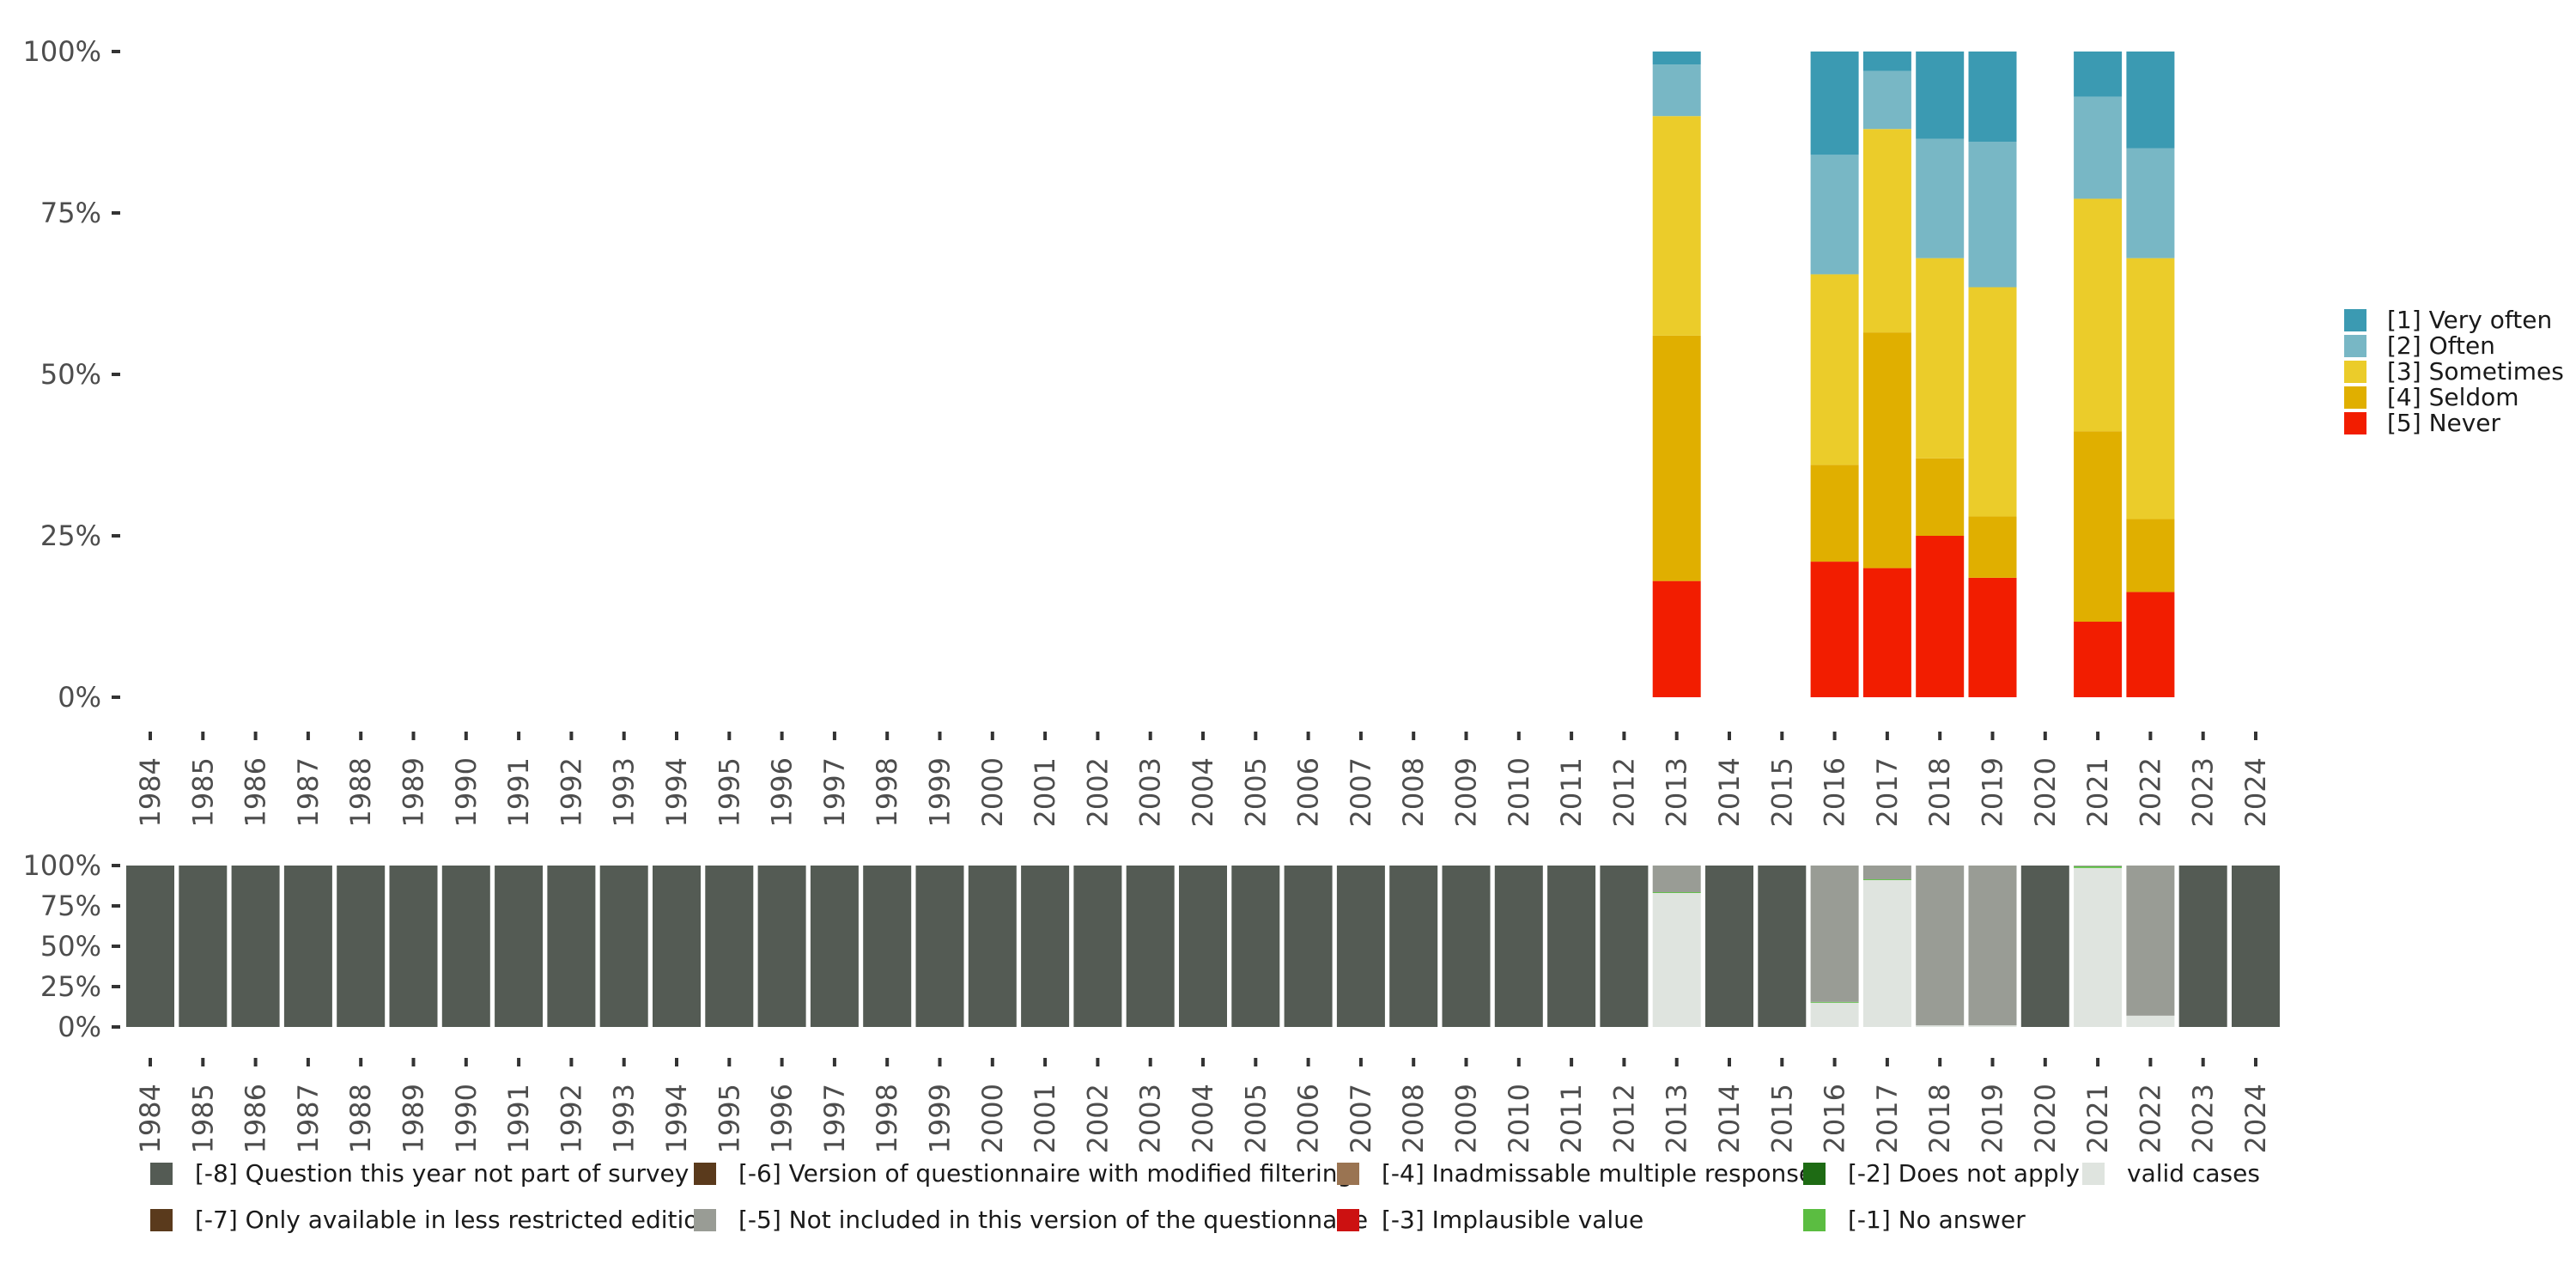 This screenshot has width=2576, height=1288. Describe the element at coordinates (70, 375) in the screenshot. I see `top-y-tick-label: 50%` at that location.